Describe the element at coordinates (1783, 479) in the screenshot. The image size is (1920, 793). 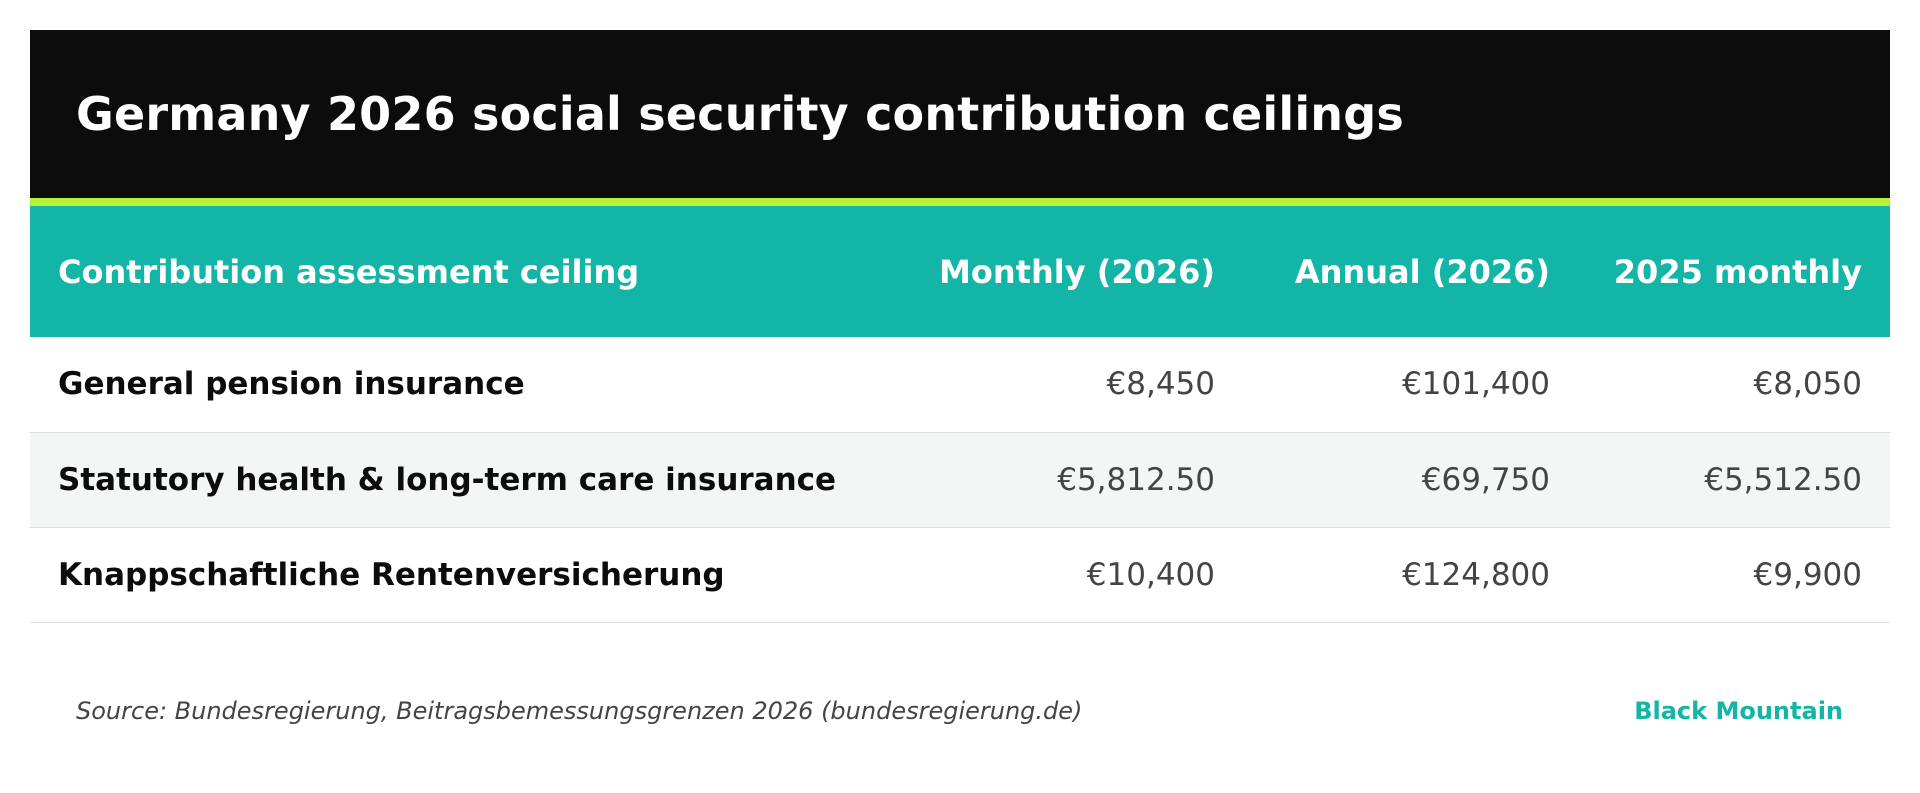
I see `monthly-2025-cell: €5,512.50` at that location.